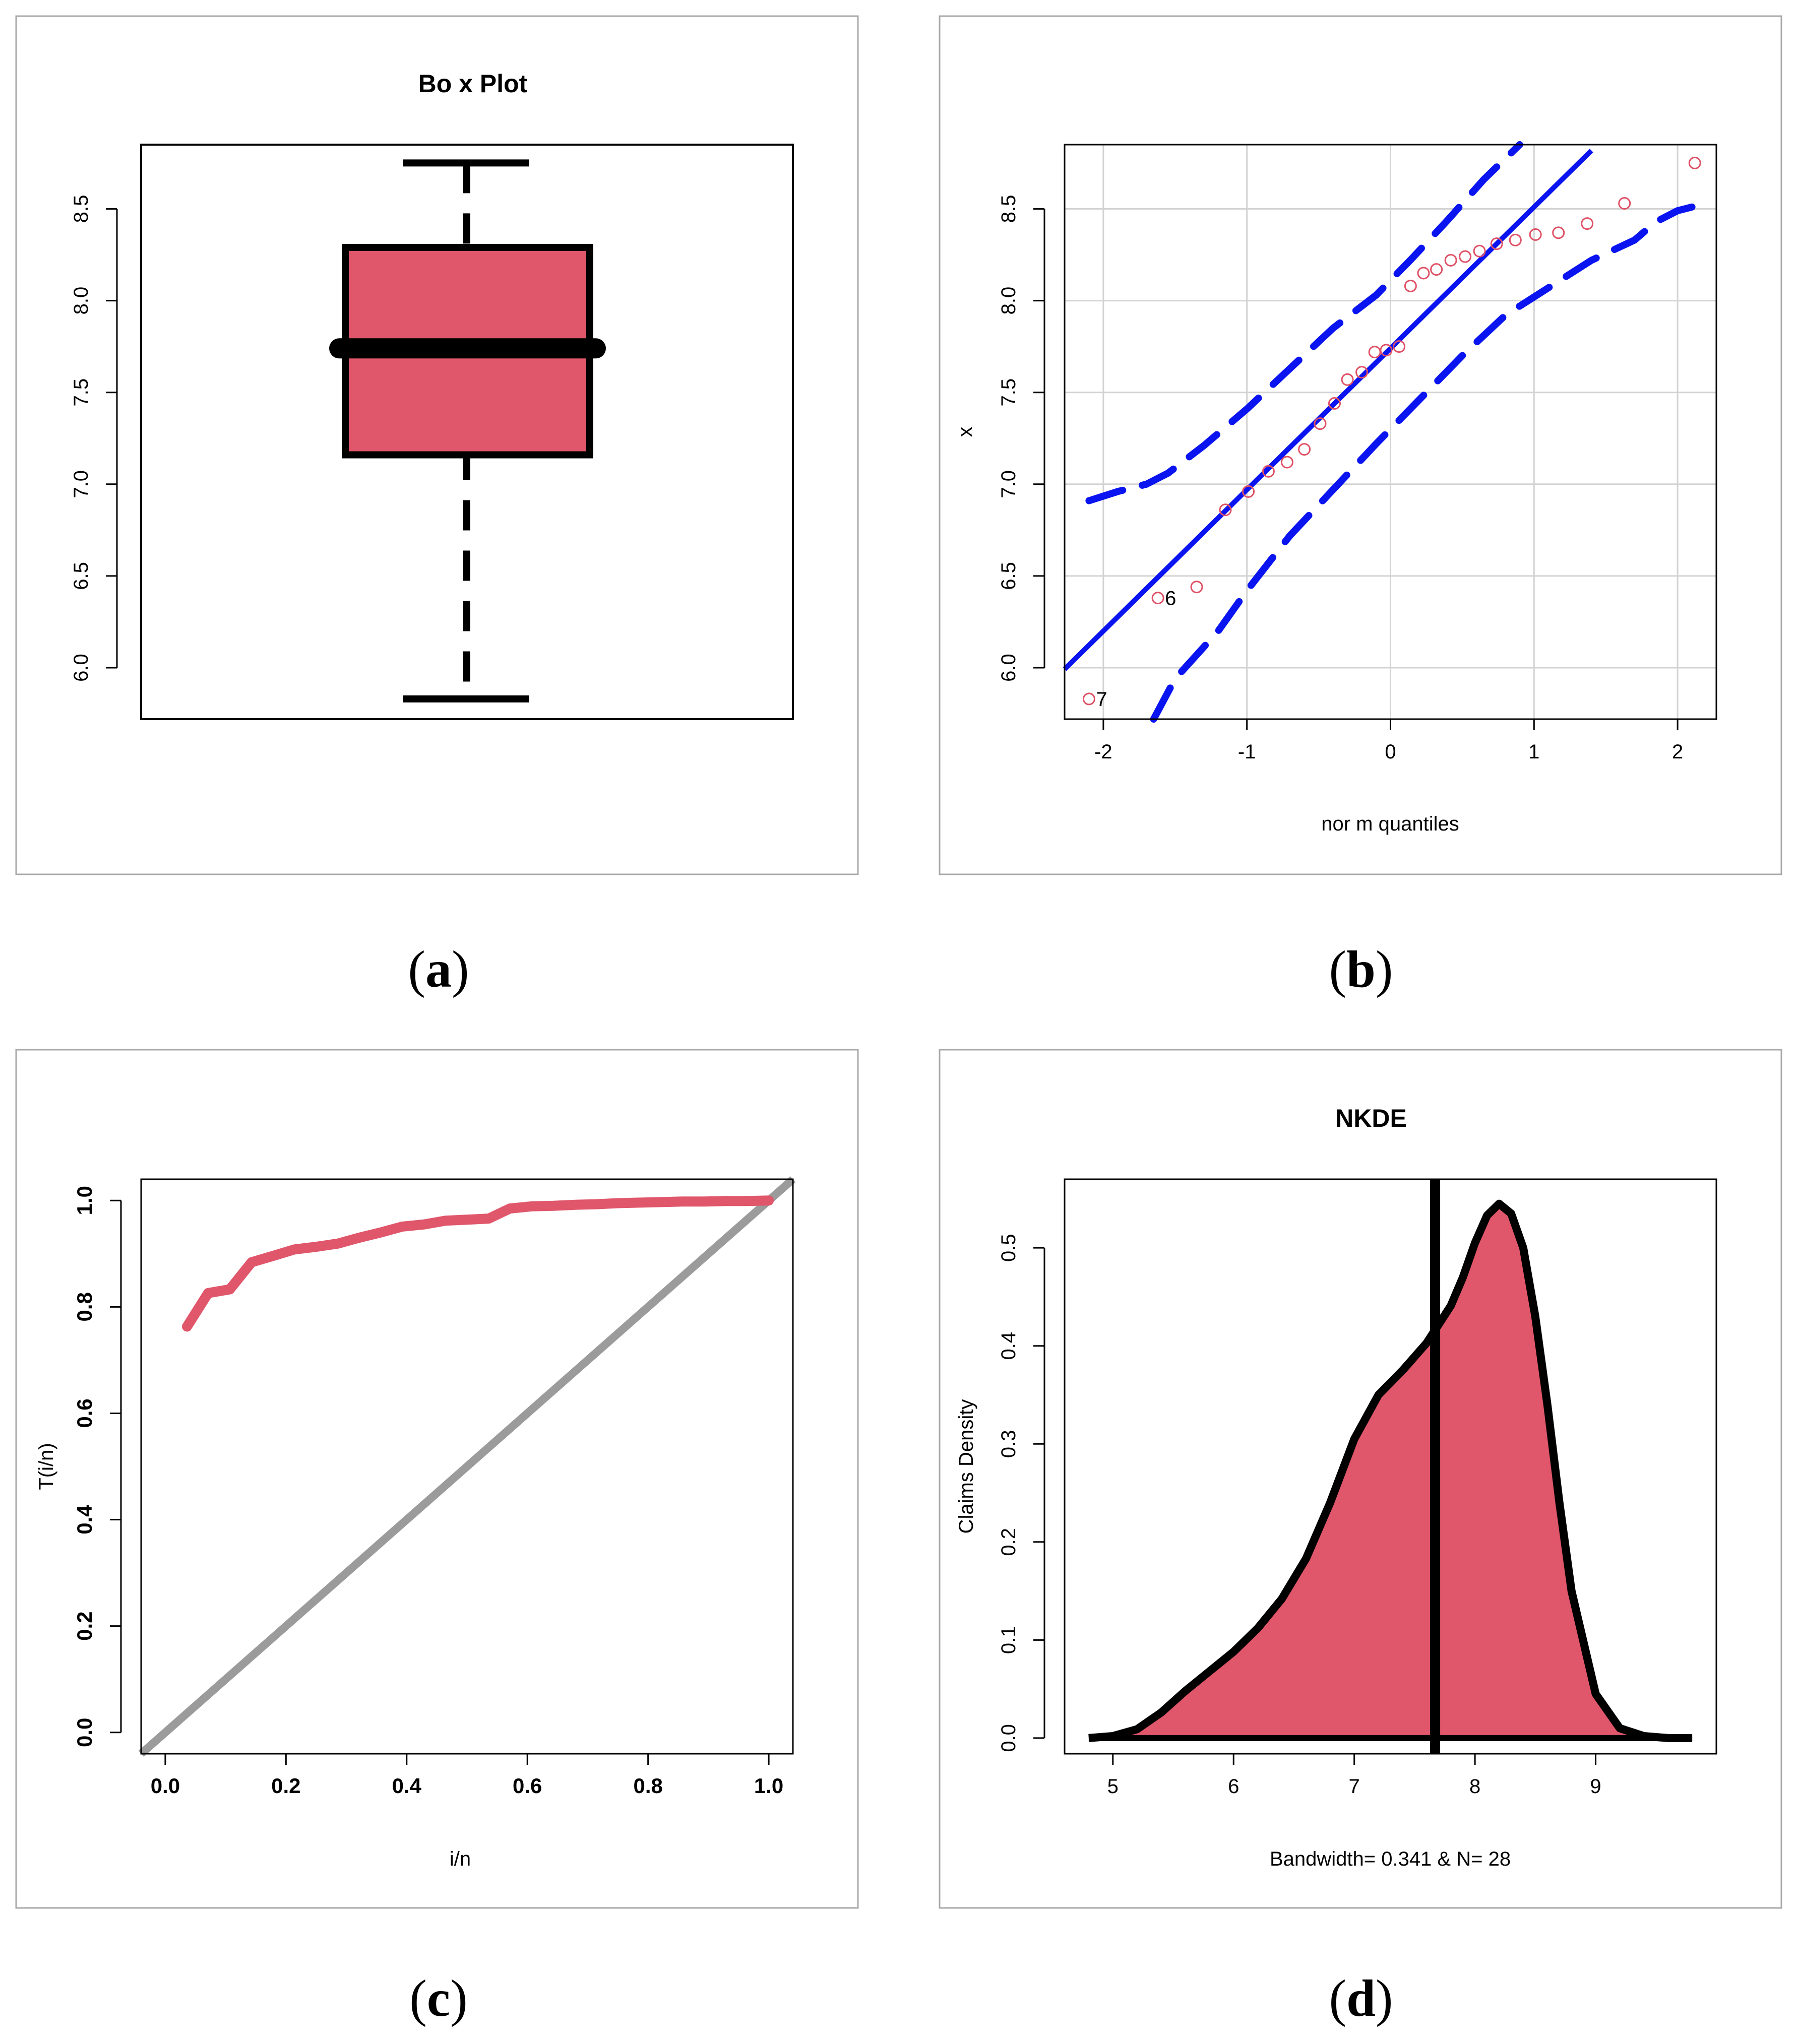  I want to click on y-tick-label: 0.8, so click(84, 1306).